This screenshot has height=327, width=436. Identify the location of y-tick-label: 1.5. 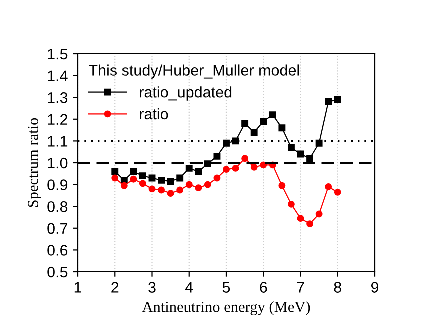
(58, 54).